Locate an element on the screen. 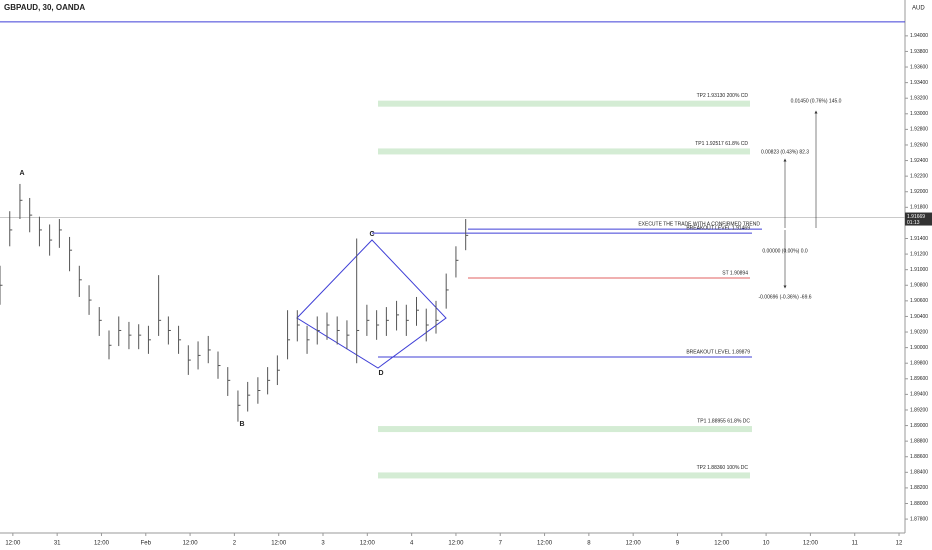  x-tick-label: 9 is located at coordinates (678, 544).